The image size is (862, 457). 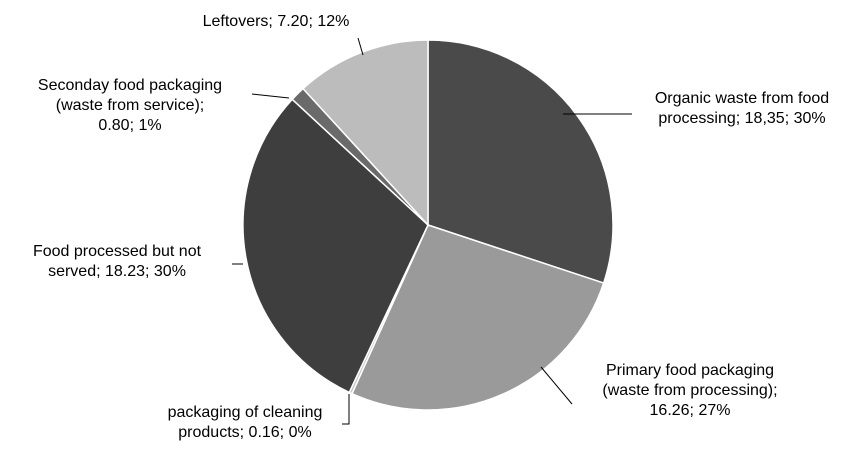 I want to click on data-label-line: (waste from service);, so click(x=130, y=105).